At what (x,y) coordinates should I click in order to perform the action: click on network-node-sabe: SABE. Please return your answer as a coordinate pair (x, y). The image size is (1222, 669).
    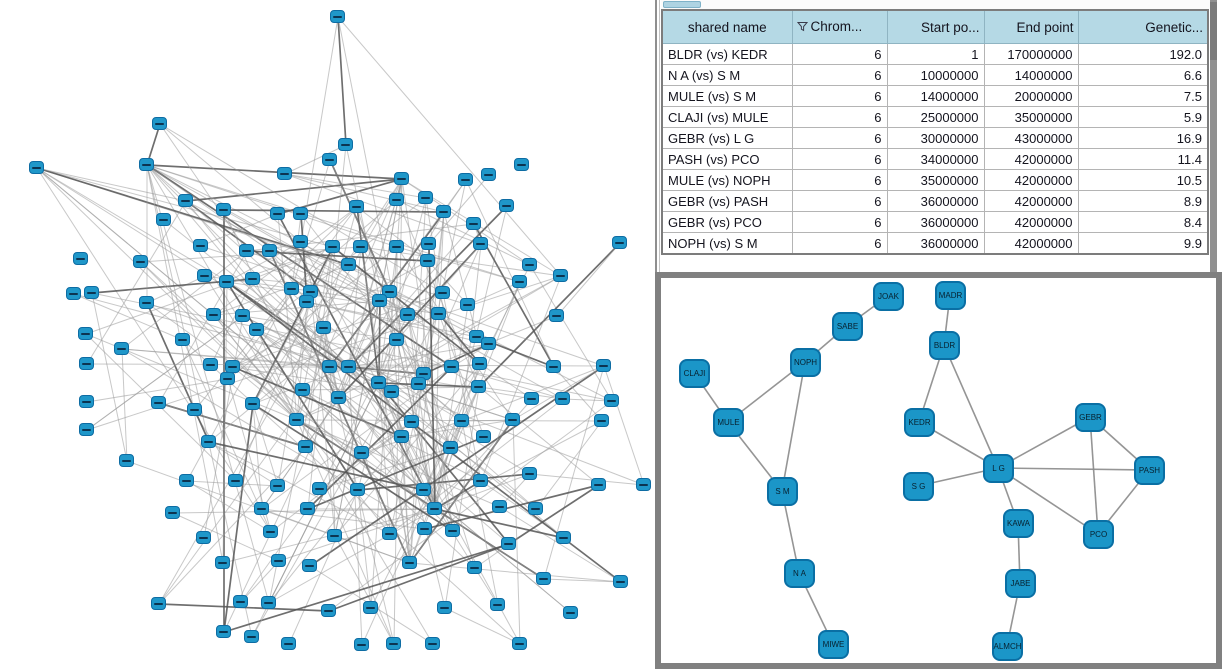
    Looking at the image, I should click on (847, 326).